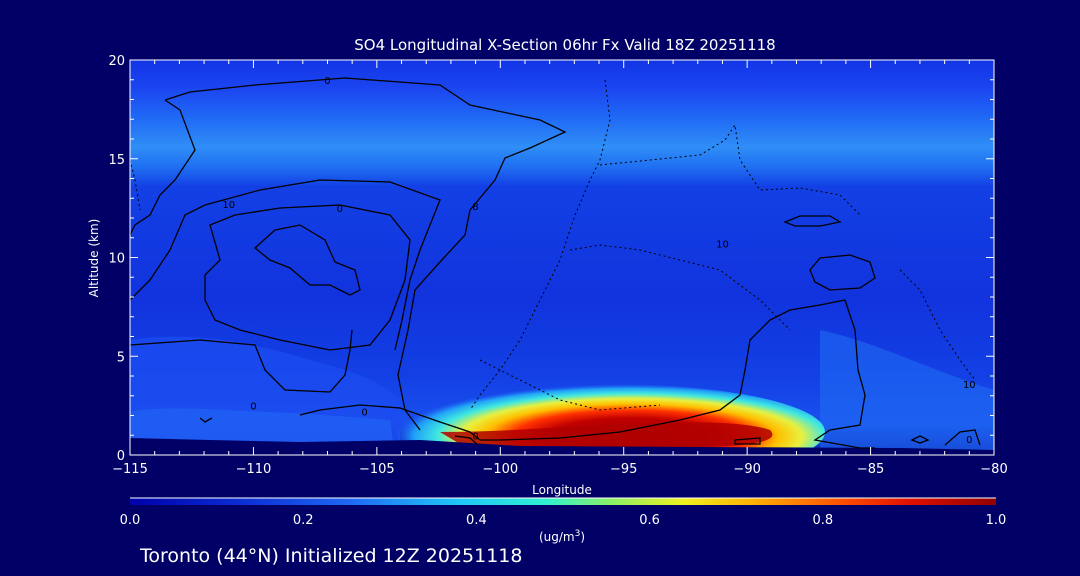 This screenshot has width=1080, height=576. Describe the element at coordinates (623, 469) in the screenshot. I see `x-tick-label: −95` at that location.